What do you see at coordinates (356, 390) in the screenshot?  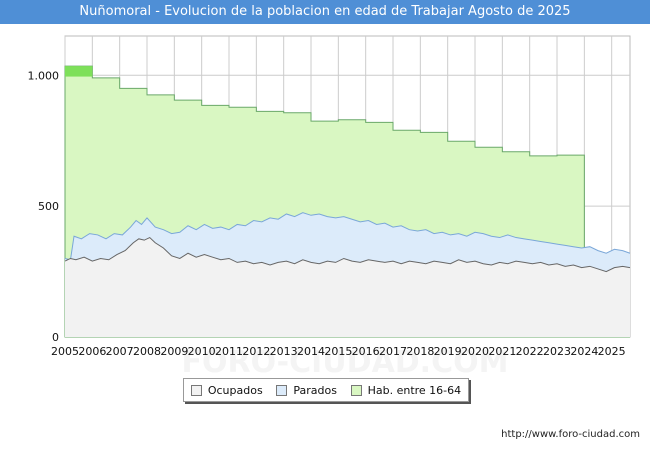 I see `legend-swatch-hab` at bounding box center [356, 390].